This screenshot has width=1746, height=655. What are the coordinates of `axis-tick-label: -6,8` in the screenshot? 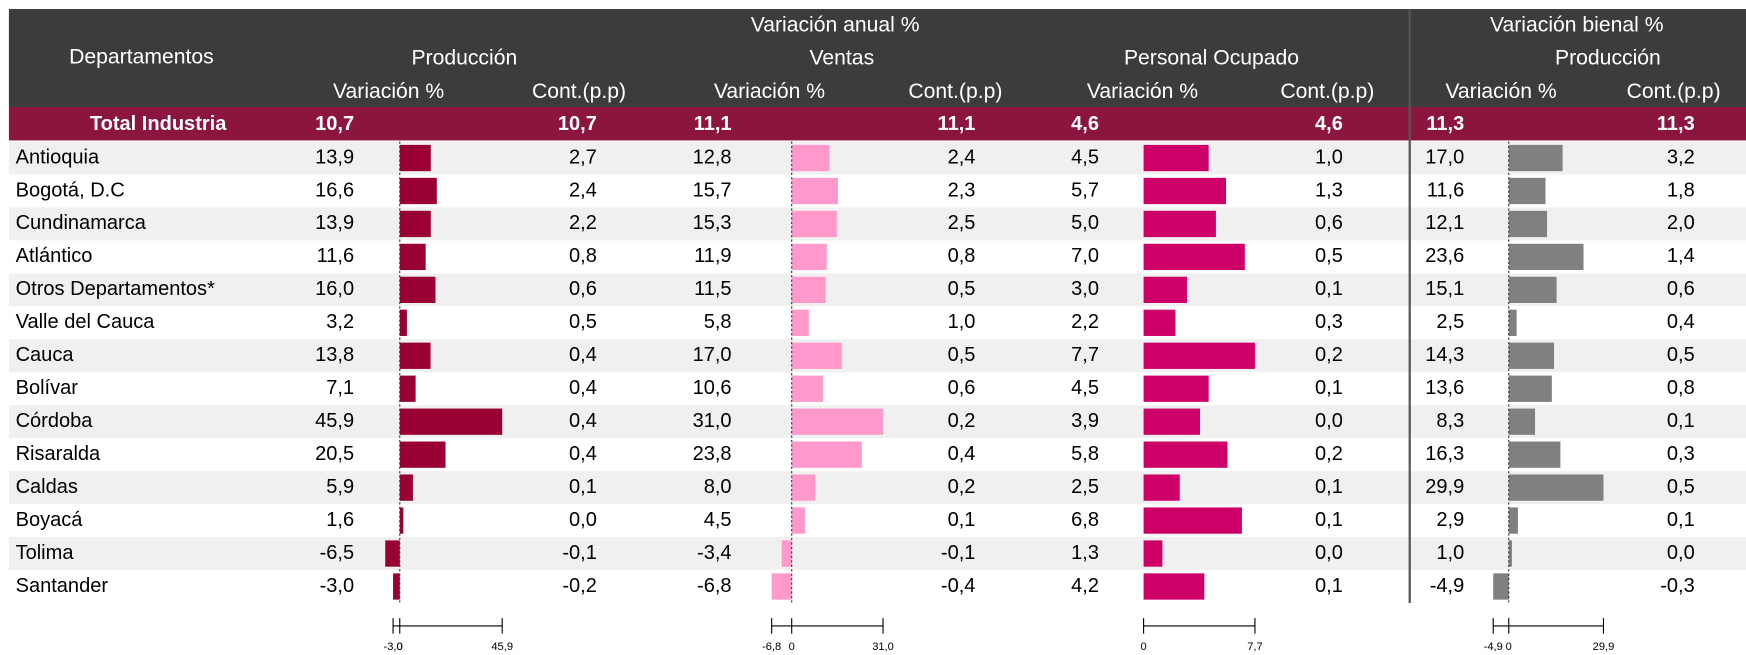 It's located at (771, 647).